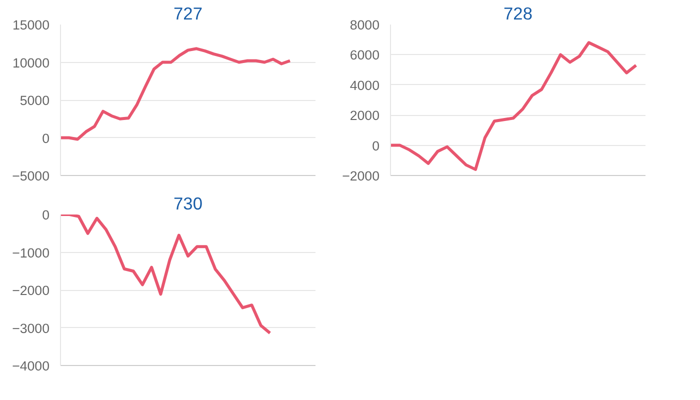 Image resolution: width=700 pixels, height=400 pixels. What do you see at coordinates (365, 25) in the screenshot?
I see `y-tick-label: 8000` at bounding box center [365, 25].